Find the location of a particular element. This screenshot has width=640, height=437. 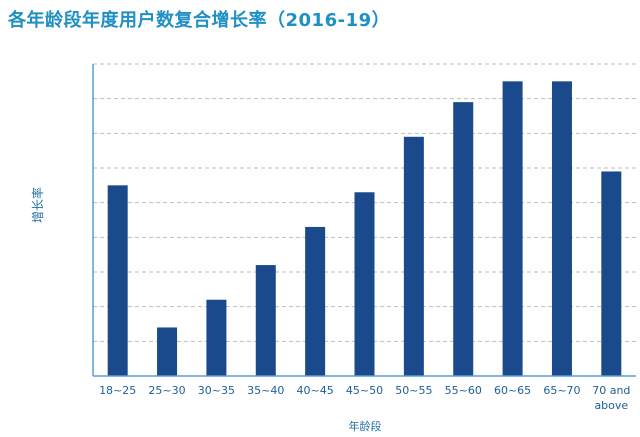

x-tick-label: 40~45 is located at coordinates (315, 390).